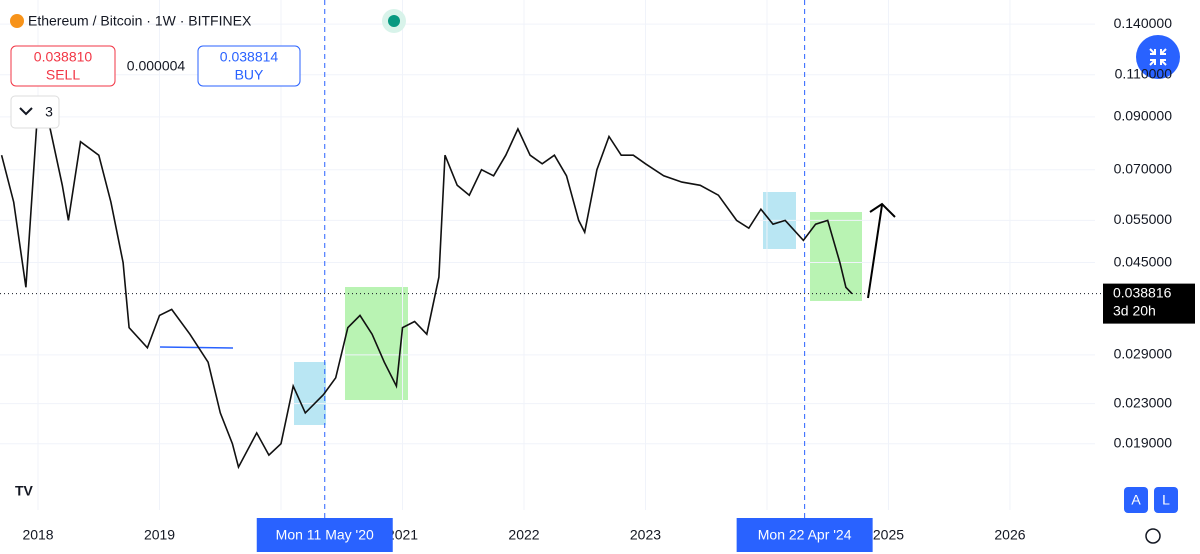 The image size is (1200, 554). I want to click on x-tick-label: 2025, so click(888, 535).